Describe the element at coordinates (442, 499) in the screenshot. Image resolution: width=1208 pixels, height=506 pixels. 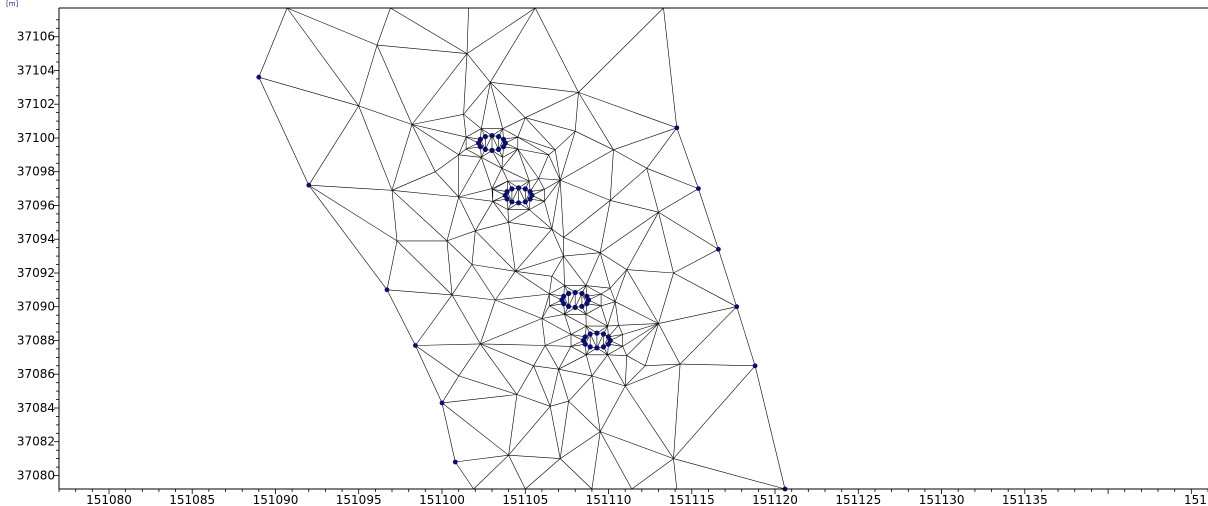
I see `x-tick-label: 151100` at that location.